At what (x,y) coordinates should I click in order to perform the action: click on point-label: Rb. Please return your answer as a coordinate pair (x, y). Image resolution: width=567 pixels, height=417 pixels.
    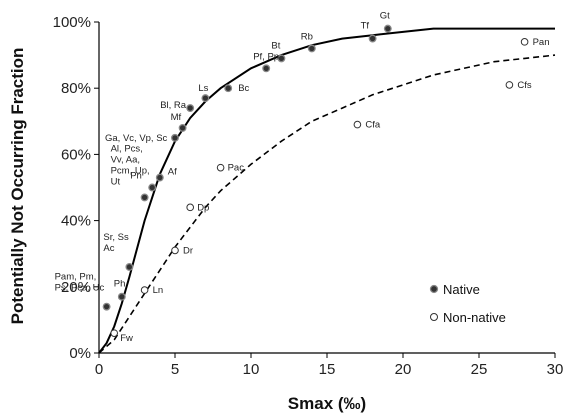
    Looking at the image, I should click on (307, 36).